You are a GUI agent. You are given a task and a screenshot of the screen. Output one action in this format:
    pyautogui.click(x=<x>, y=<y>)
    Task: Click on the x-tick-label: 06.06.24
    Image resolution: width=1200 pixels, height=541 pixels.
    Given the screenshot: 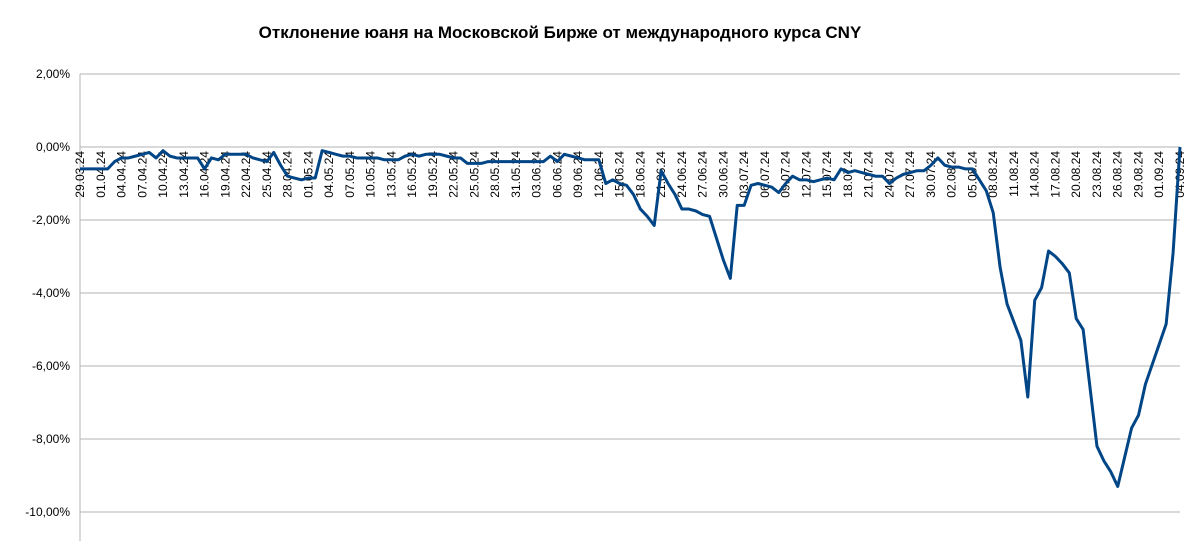 What is the action you would take?
    pyautogui.click(x=557, y=174)
    